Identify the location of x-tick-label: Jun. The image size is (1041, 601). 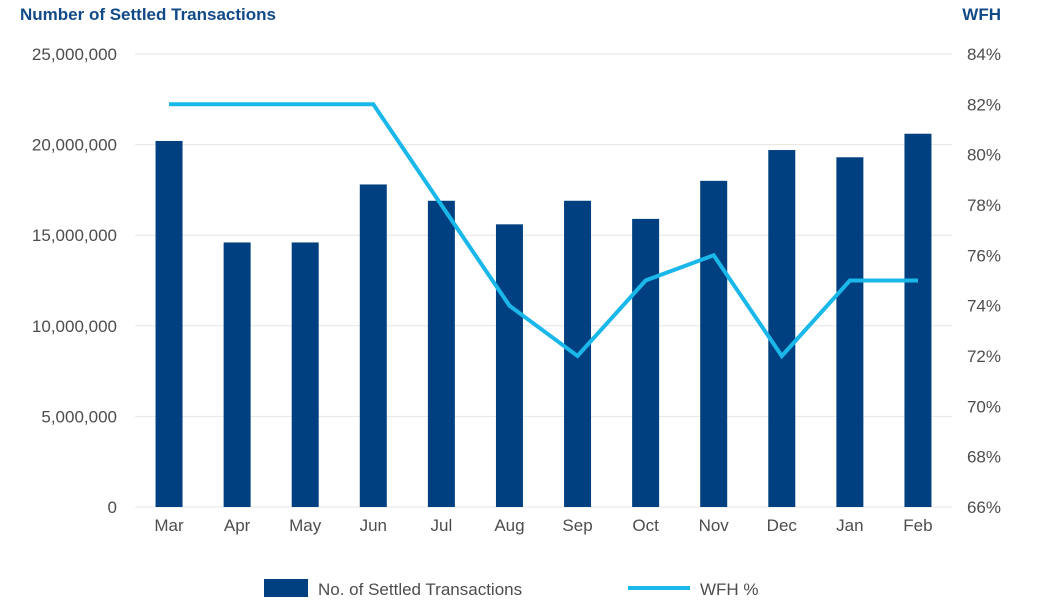
(373, 525).